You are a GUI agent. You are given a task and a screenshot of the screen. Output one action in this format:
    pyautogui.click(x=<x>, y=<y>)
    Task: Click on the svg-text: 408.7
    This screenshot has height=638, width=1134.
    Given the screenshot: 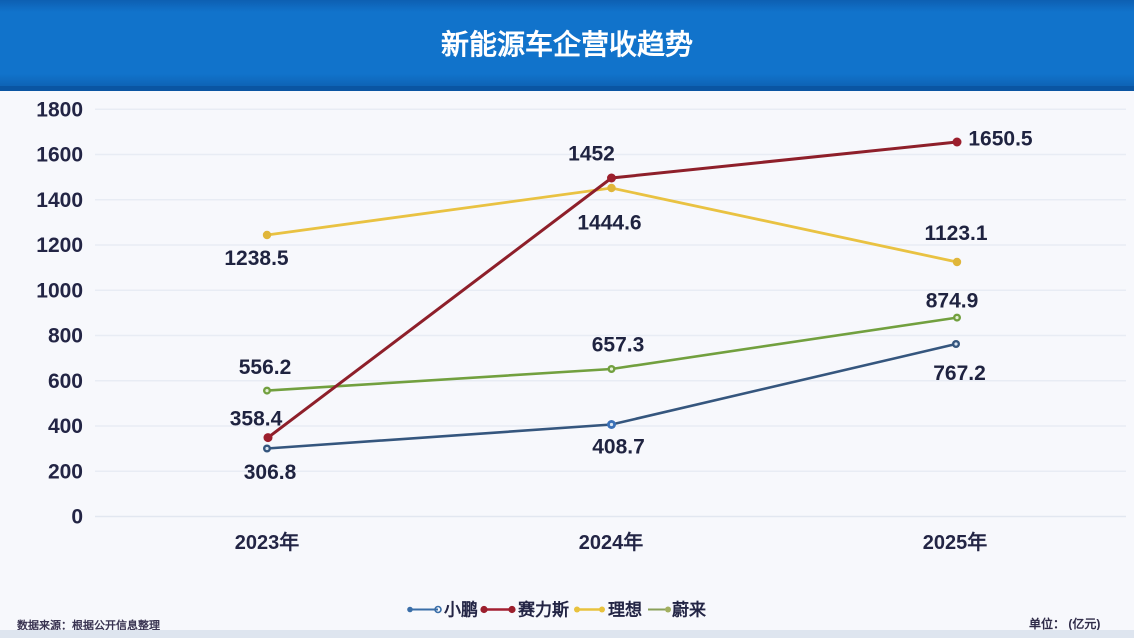 What is the action you would take?
    pyautogui.click(x=618, y=447)
    